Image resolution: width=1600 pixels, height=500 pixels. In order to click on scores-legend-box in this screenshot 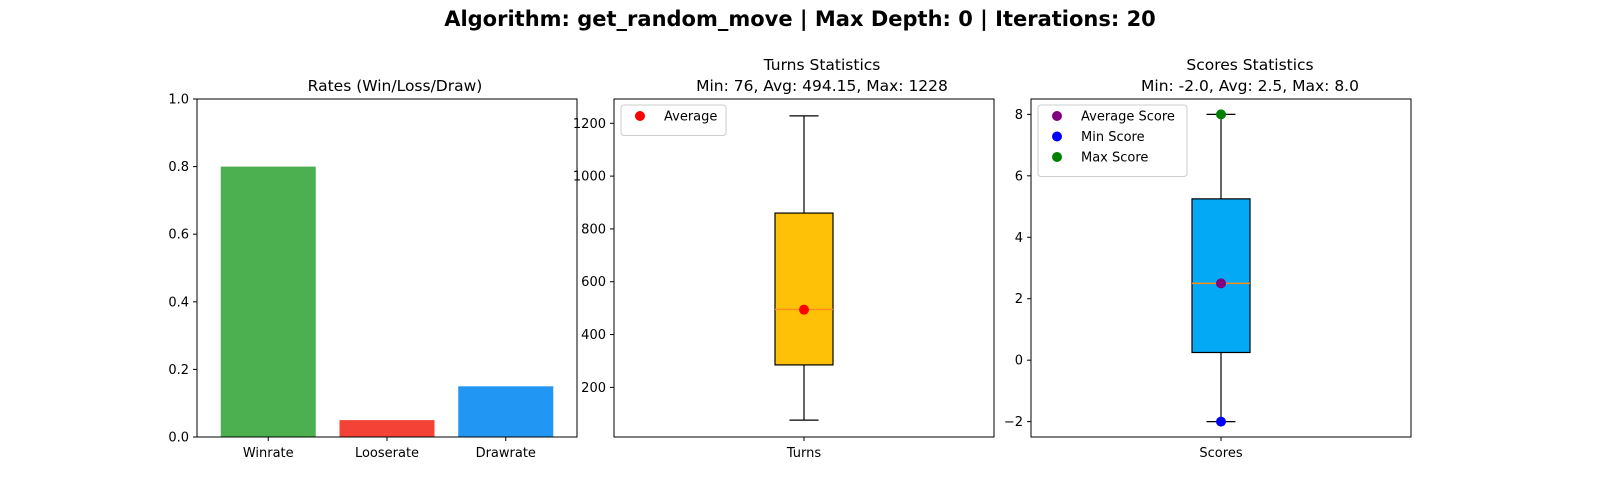, I will do `click(1112, 140)`.